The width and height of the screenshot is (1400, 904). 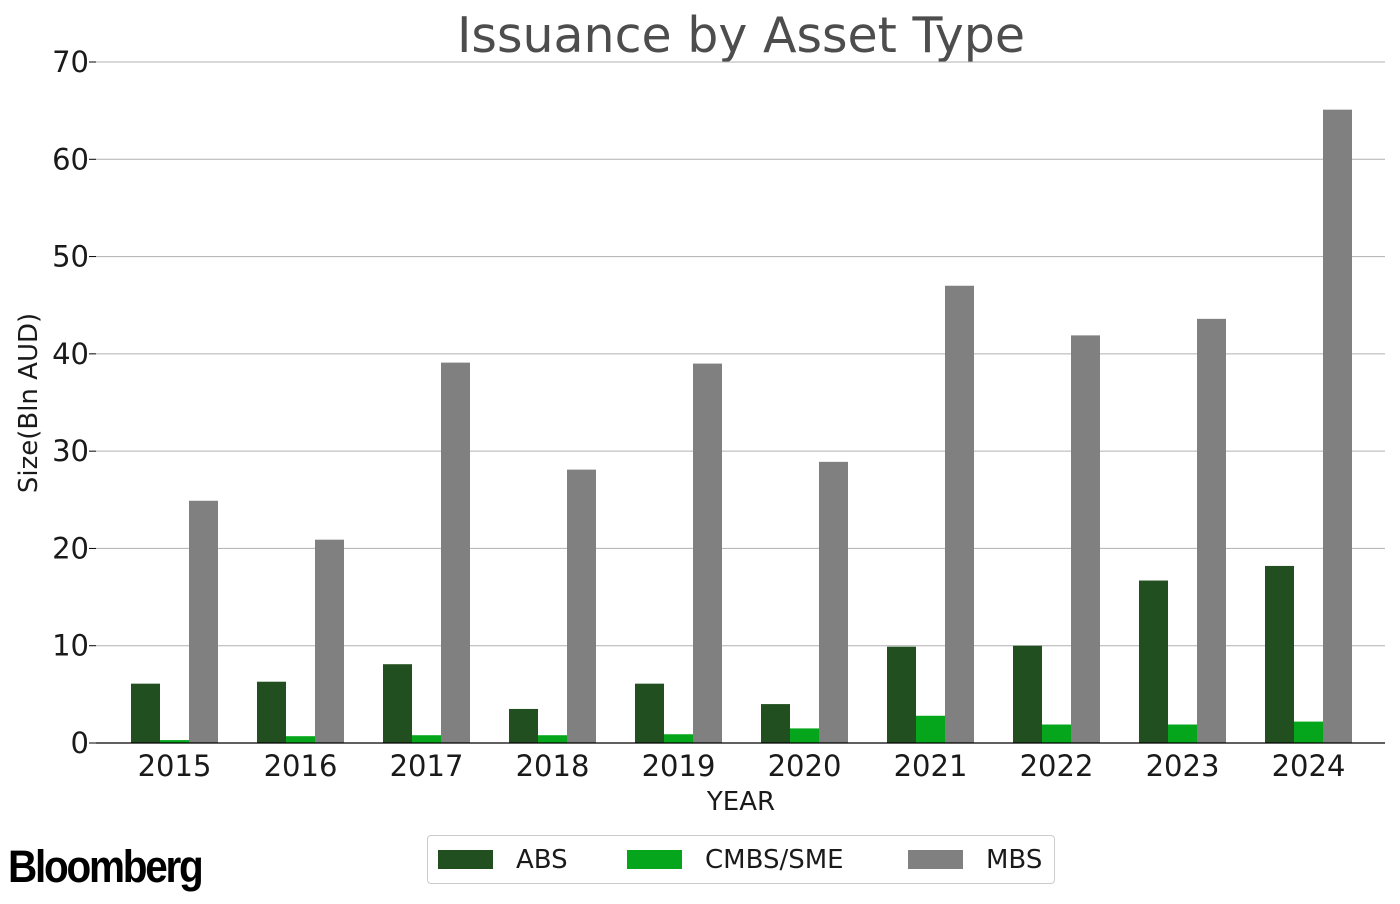 I want to click on bar-cmbs-sme-2023, so click(x=1182, y=733).